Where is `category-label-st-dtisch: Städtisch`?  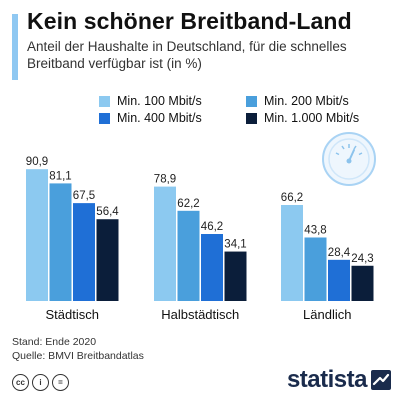
category-label-st-dtisch: Städtisch is located at coordinates (72, 314).